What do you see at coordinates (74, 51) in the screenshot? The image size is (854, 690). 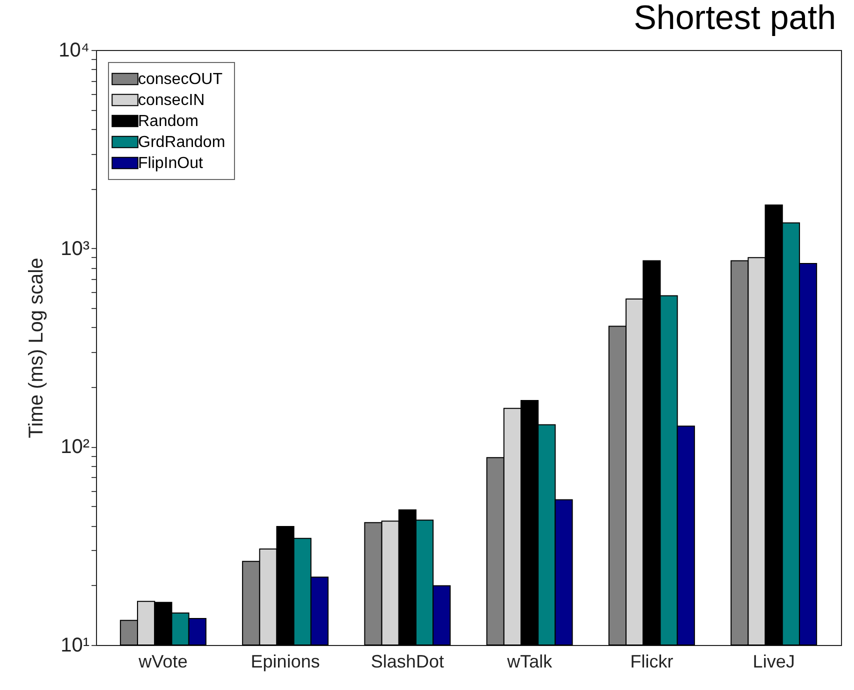 I see `y-tick-label: 10⁴` at bounding box center [74, 51].